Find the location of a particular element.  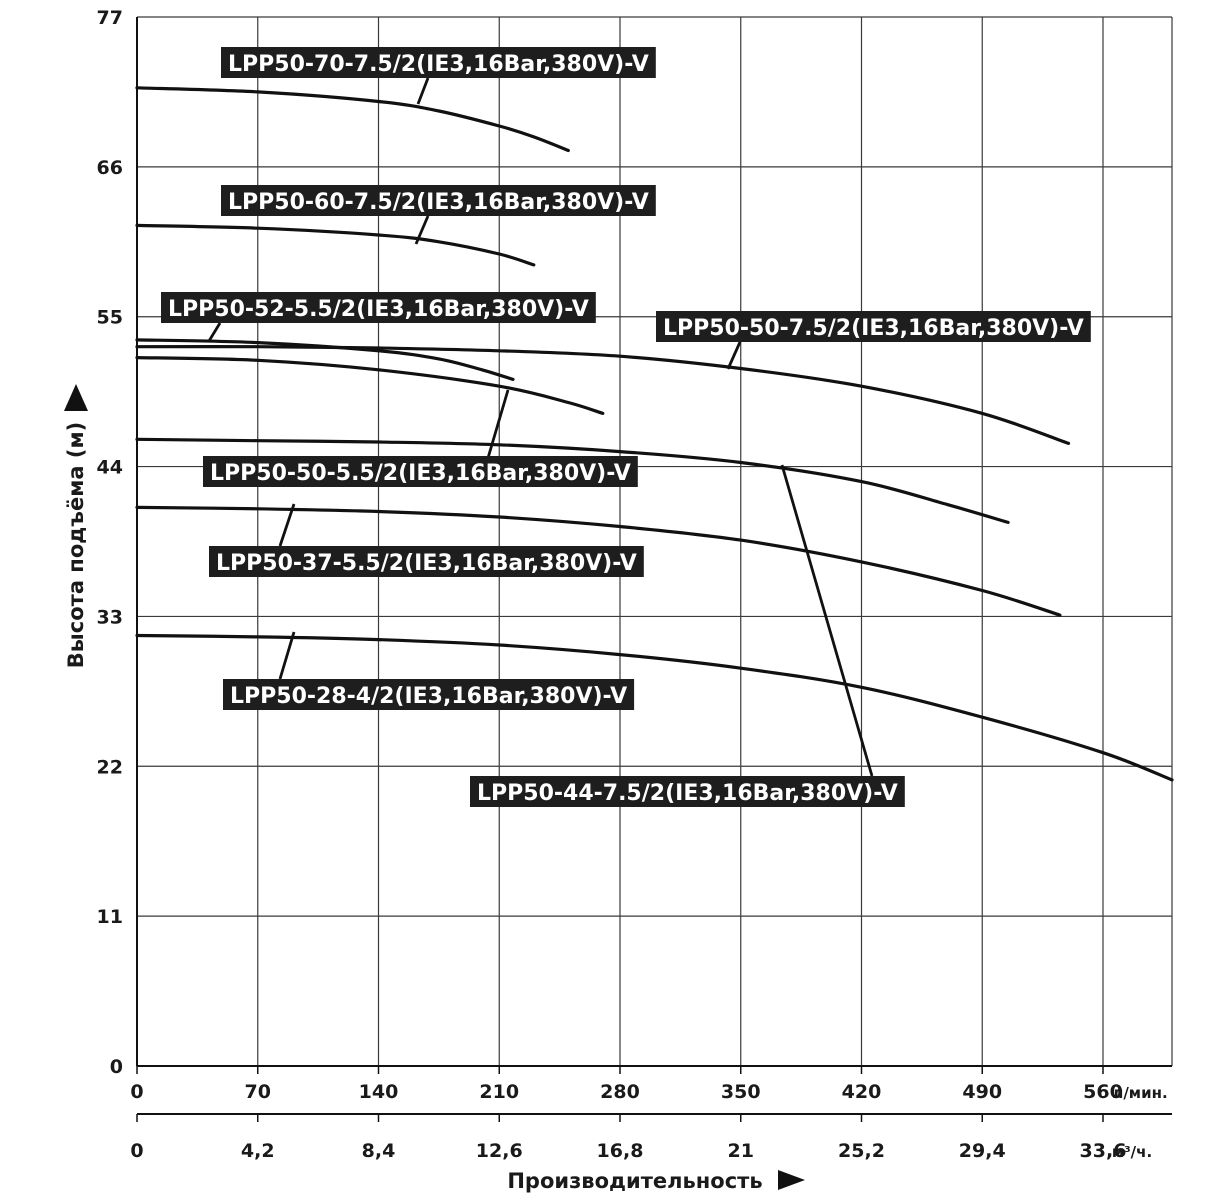

series-label-text: LPP50-50-5.5/2(IE3,16Bar,380V)-V is located at coordinates (420, 473).